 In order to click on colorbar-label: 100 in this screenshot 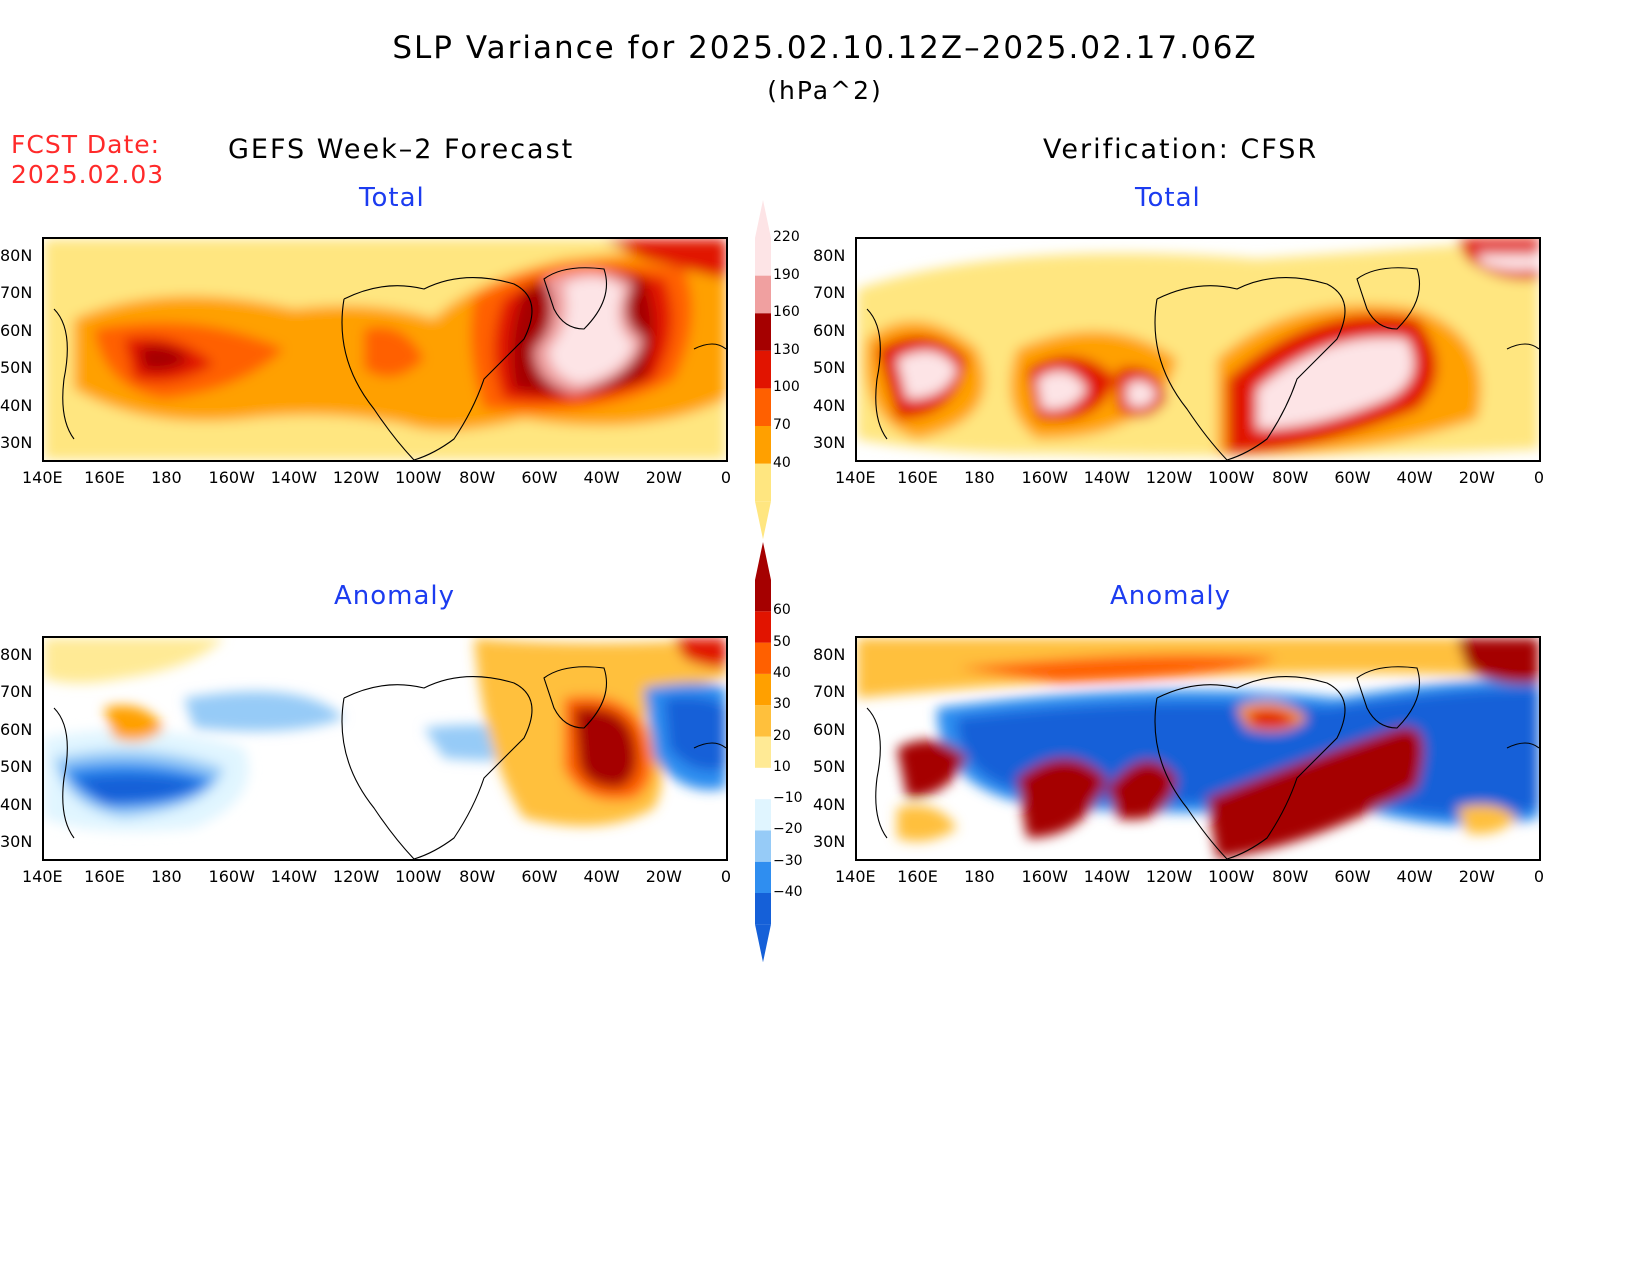, I will do `click(786, 387)`.